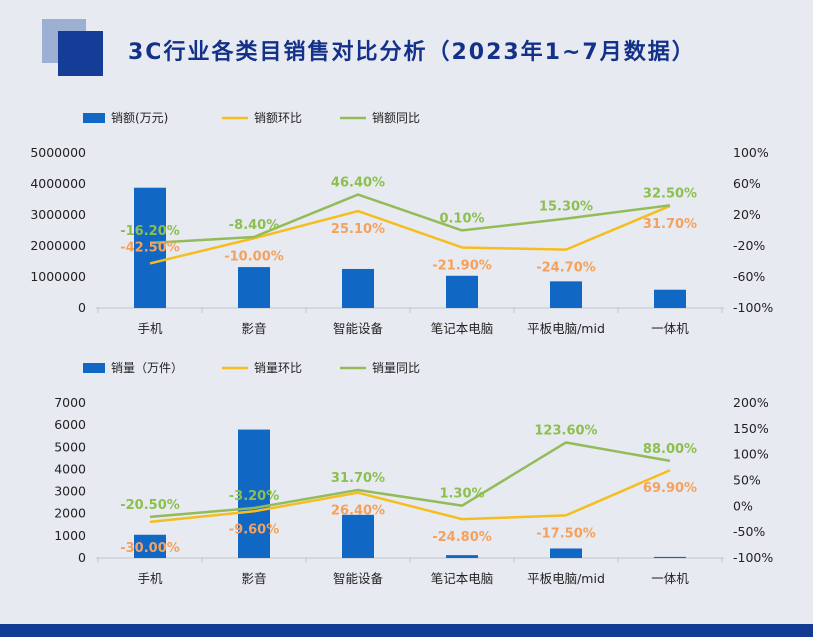 The image size is (813, 637). Describe the element at coordinates (462, 265) in the screenshot. I see `mom-data-label: -21.90%` at that location.